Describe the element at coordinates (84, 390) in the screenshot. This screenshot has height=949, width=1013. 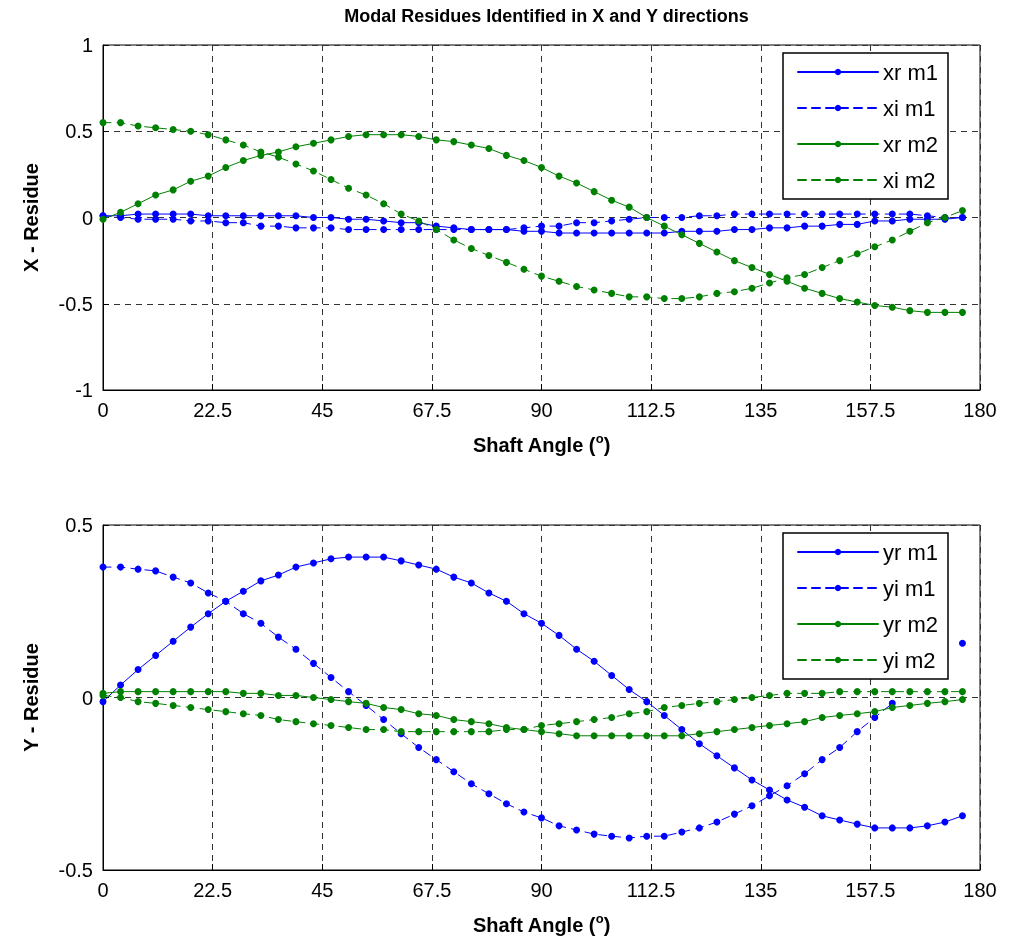
I see `y-tick-label: -1` at that location.